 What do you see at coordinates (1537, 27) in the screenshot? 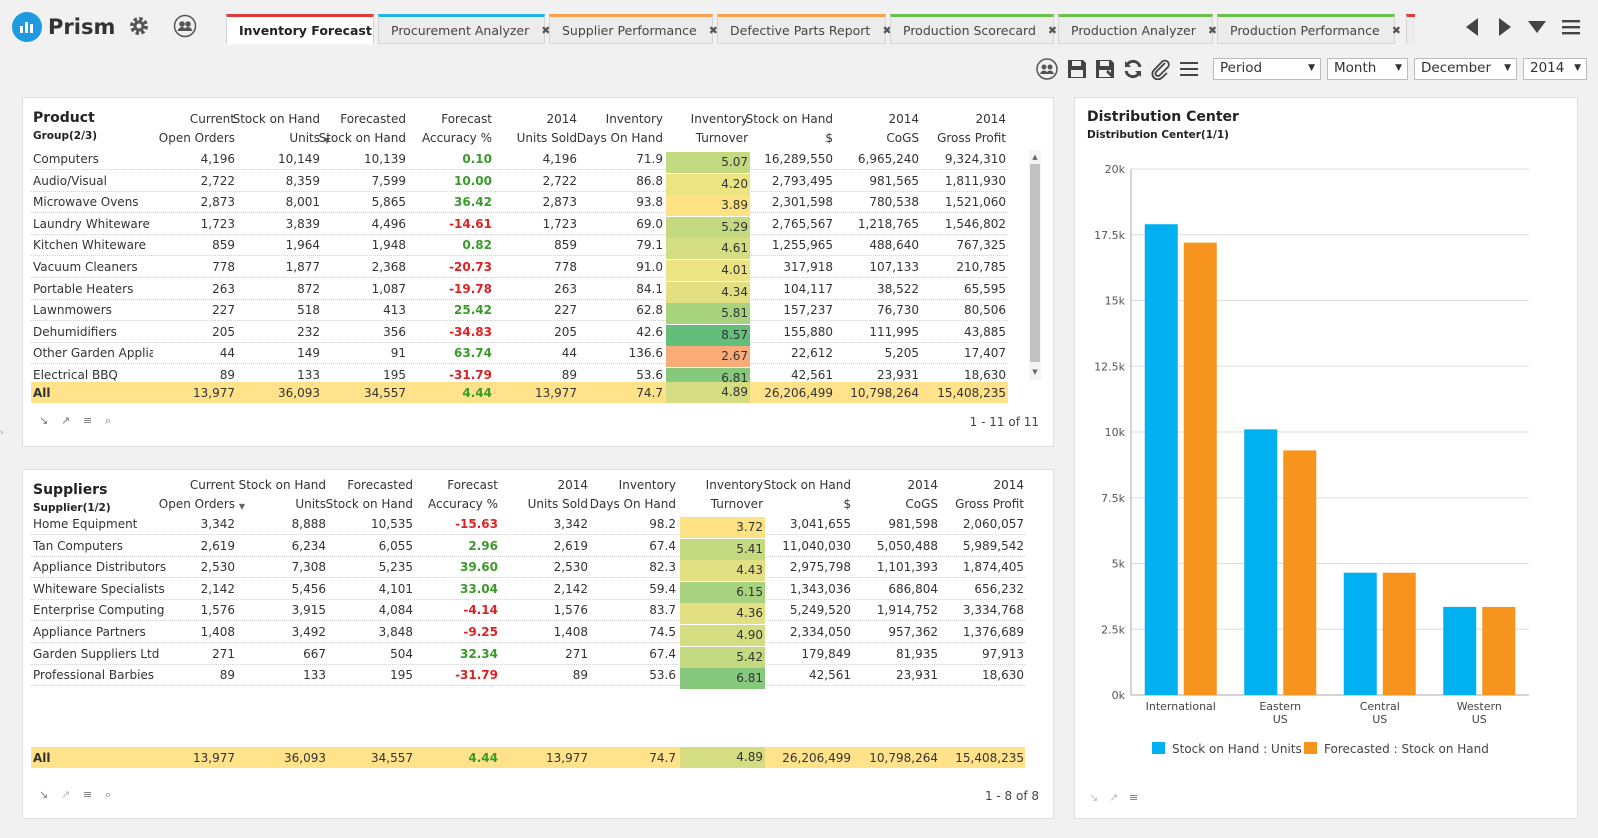
I see `tab-list-dropdown-icon` at bounding box center [1537, 27].